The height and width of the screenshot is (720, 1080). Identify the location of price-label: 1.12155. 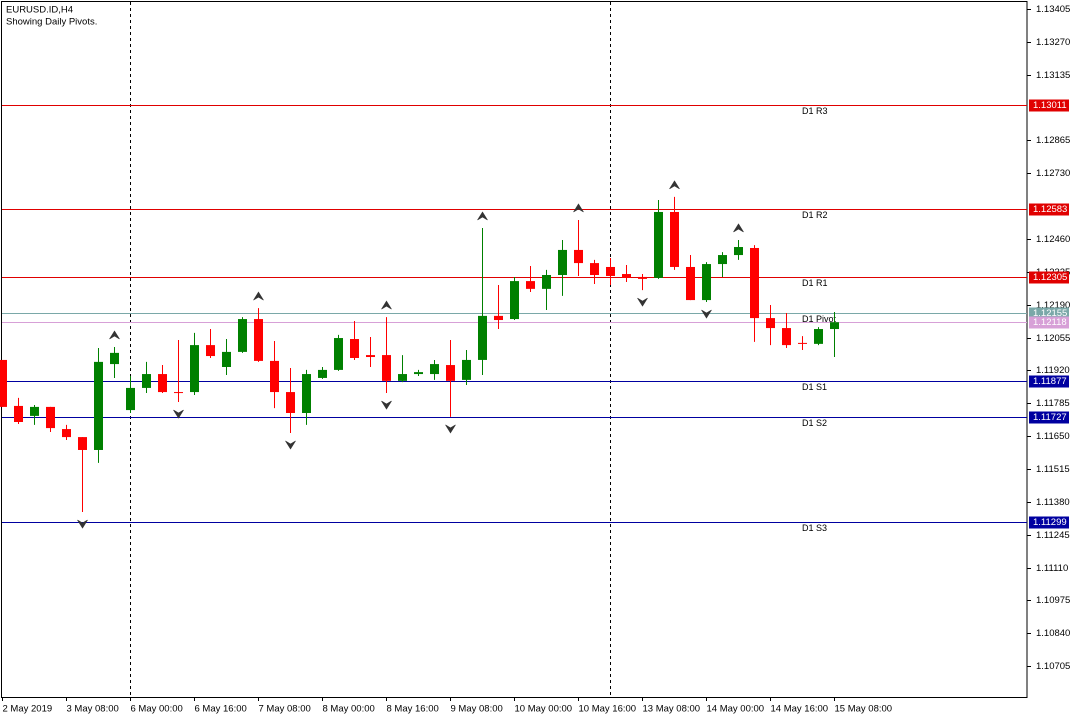
(1050, 313).